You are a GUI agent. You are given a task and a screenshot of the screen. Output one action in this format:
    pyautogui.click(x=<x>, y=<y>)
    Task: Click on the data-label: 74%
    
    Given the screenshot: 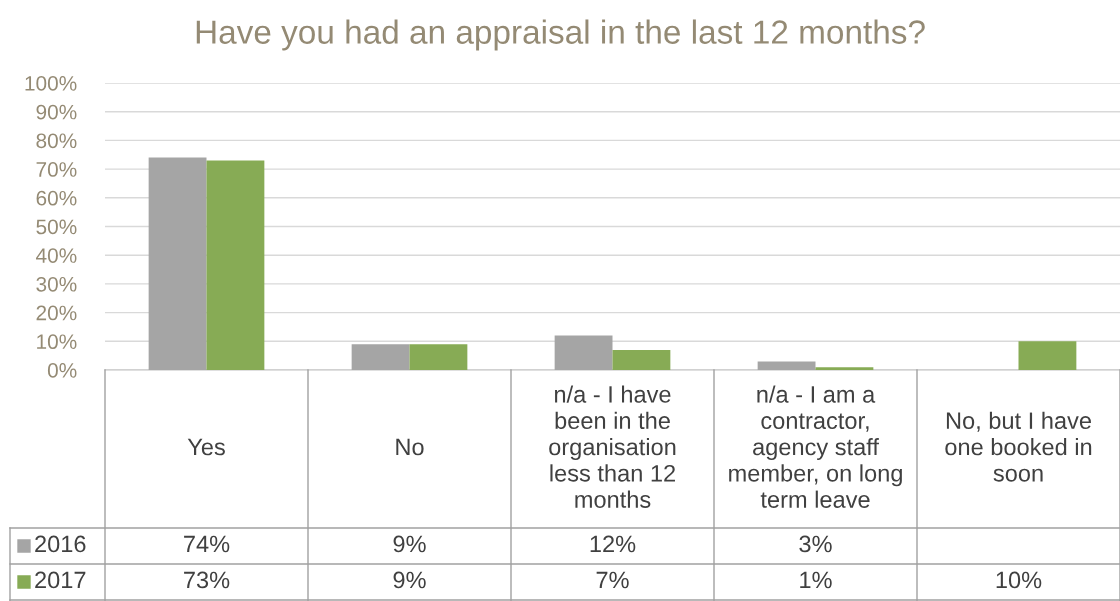 What is the action you would take?
    pyautogui.click(x=207, y=544)
    